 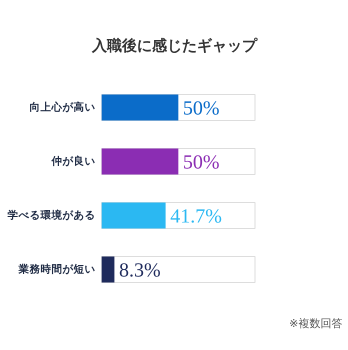 I want to click on data-label: 8.3%, so click(x=140, y=271).